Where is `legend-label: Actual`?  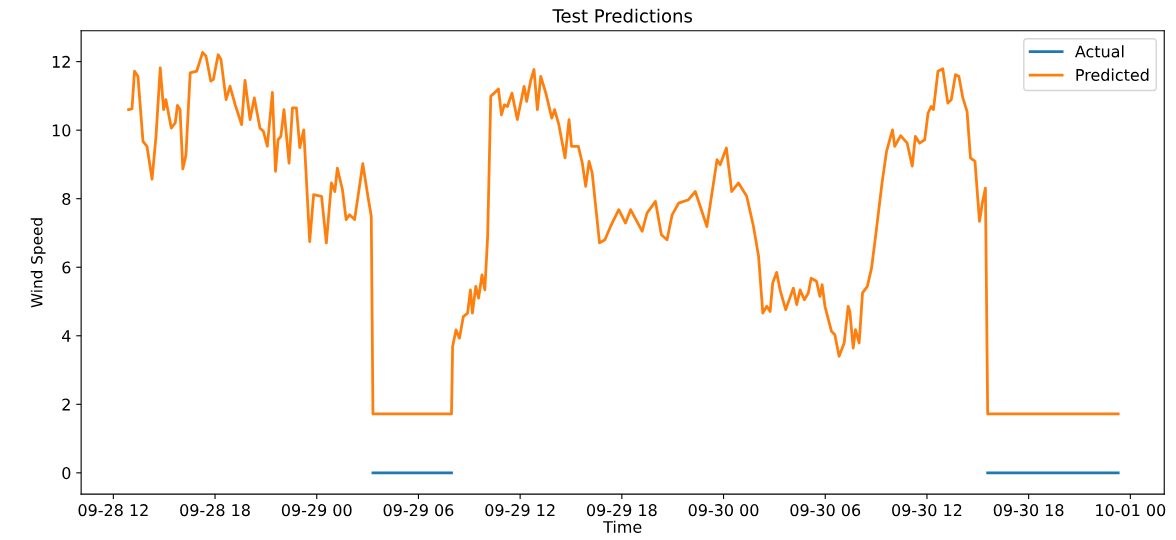 legend-label: Actual is located at coordinates (1099, 51).